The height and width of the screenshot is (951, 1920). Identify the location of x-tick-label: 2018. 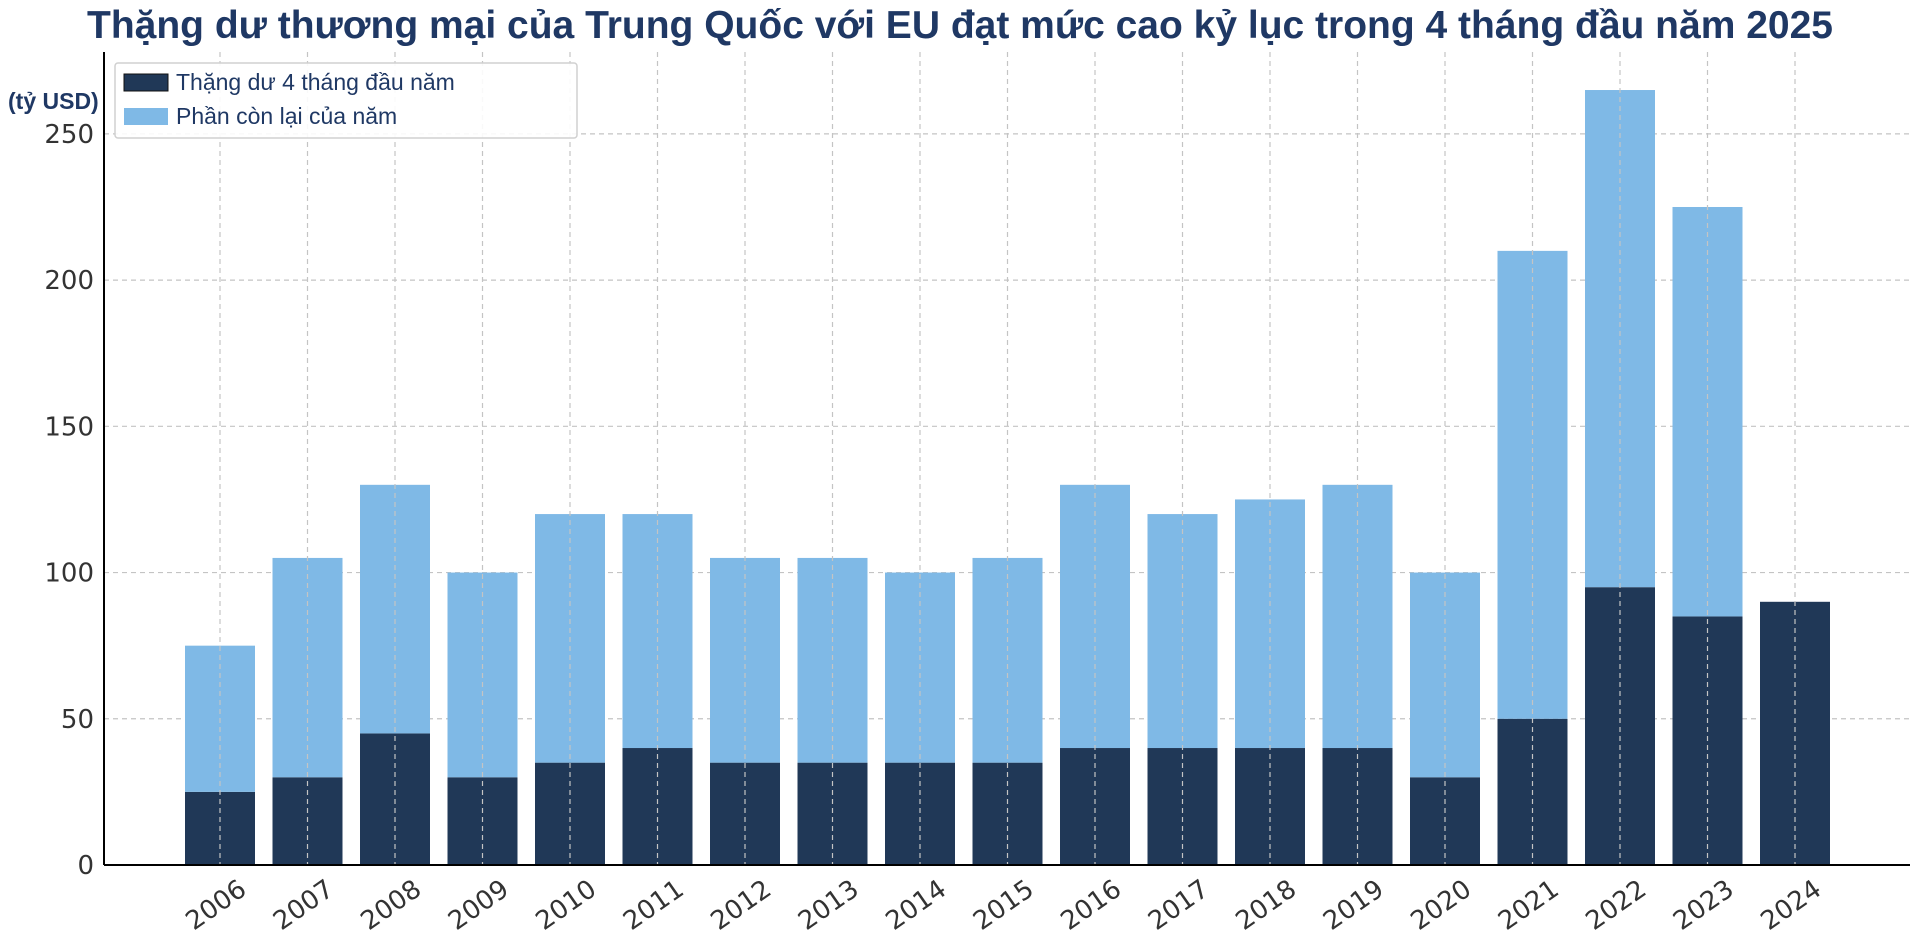
(1266, 905).